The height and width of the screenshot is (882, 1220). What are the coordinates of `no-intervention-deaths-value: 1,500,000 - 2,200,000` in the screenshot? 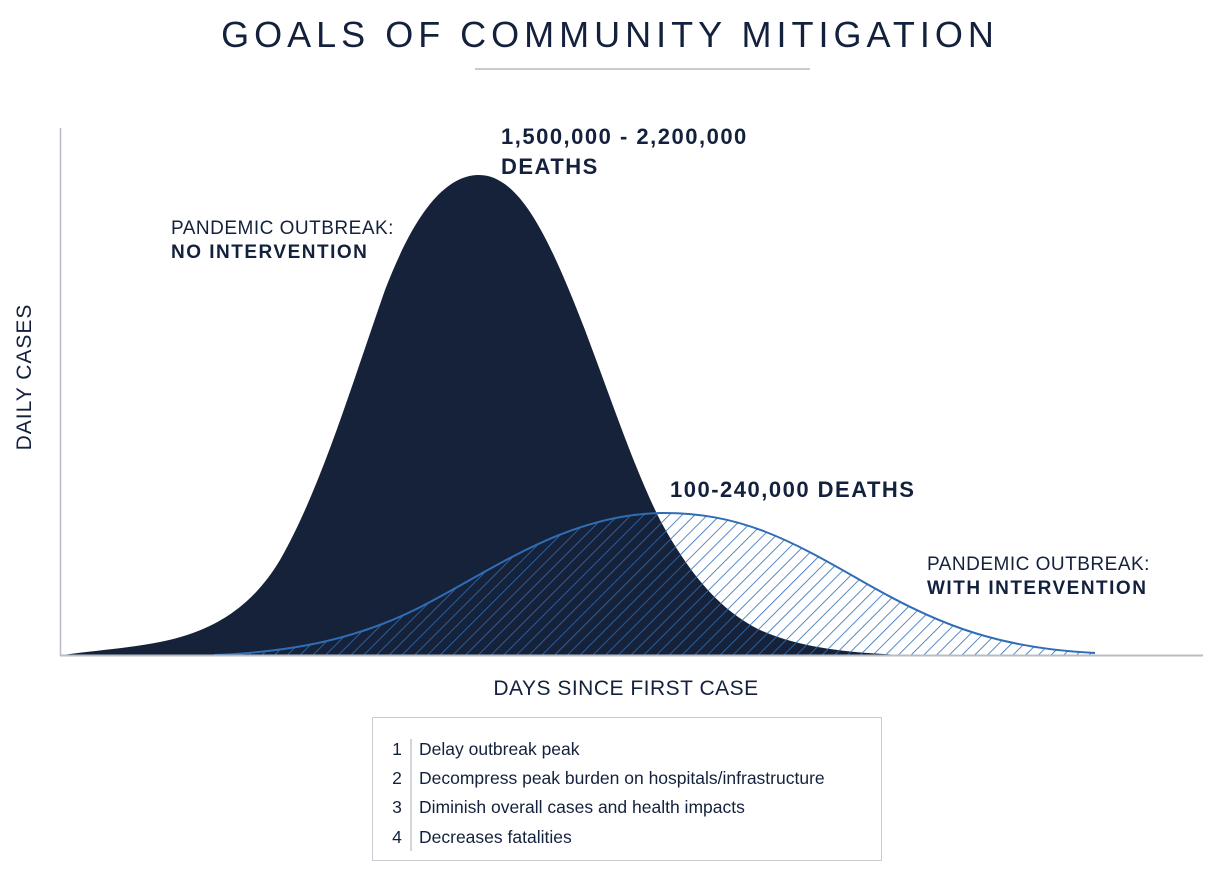 It's located at (624, 136).